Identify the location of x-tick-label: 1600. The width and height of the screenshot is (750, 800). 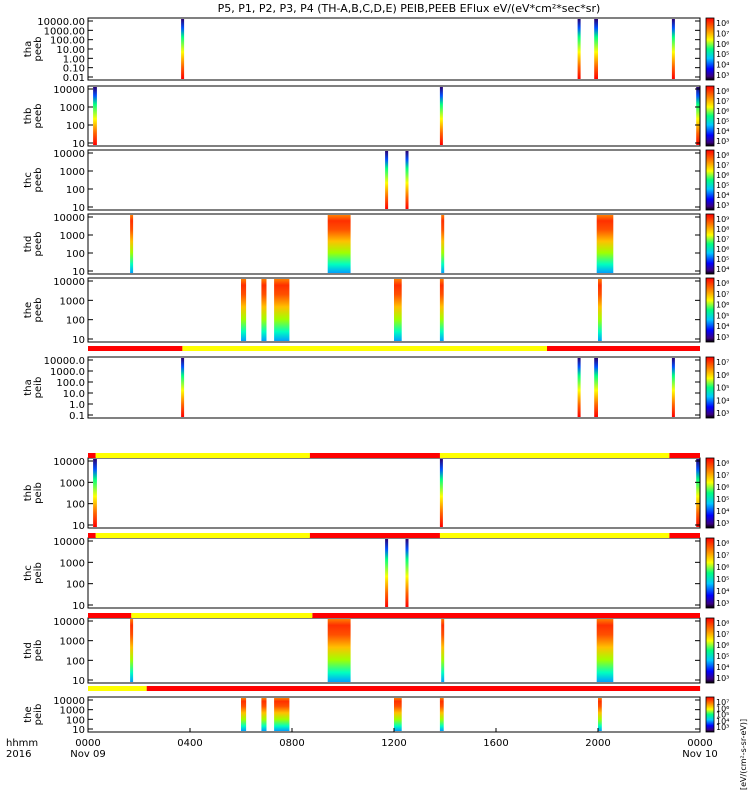
(495, 743).